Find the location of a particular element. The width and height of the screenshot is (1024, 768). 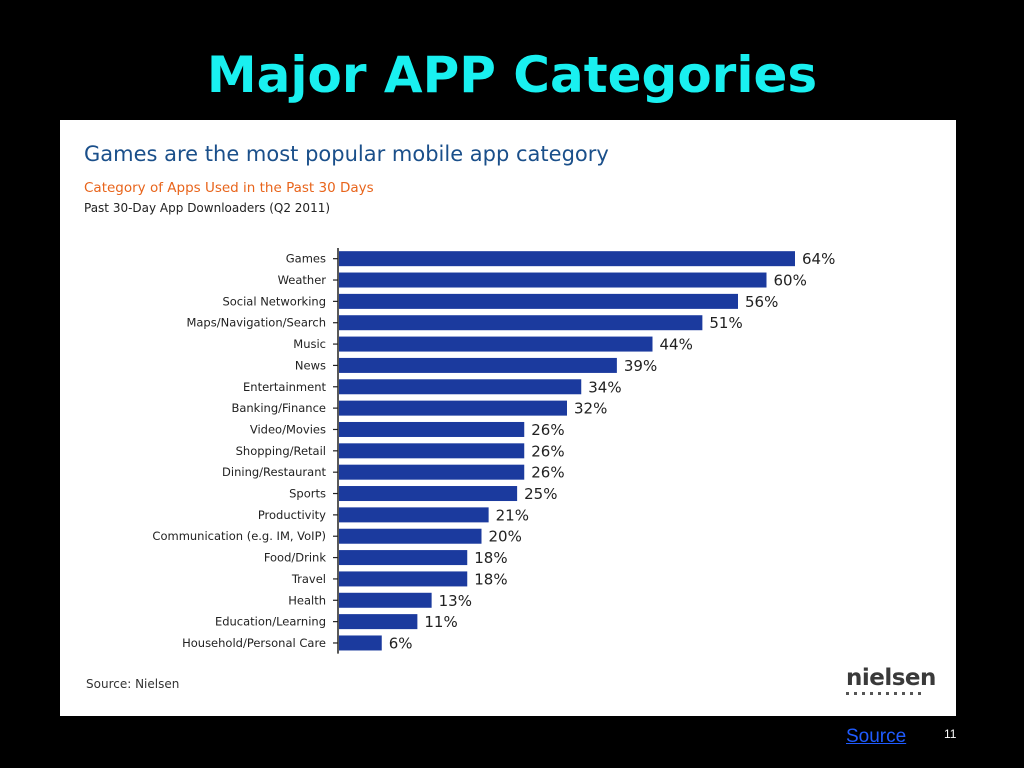

bar-value-label: 13% is located at coordinates (455, 601).